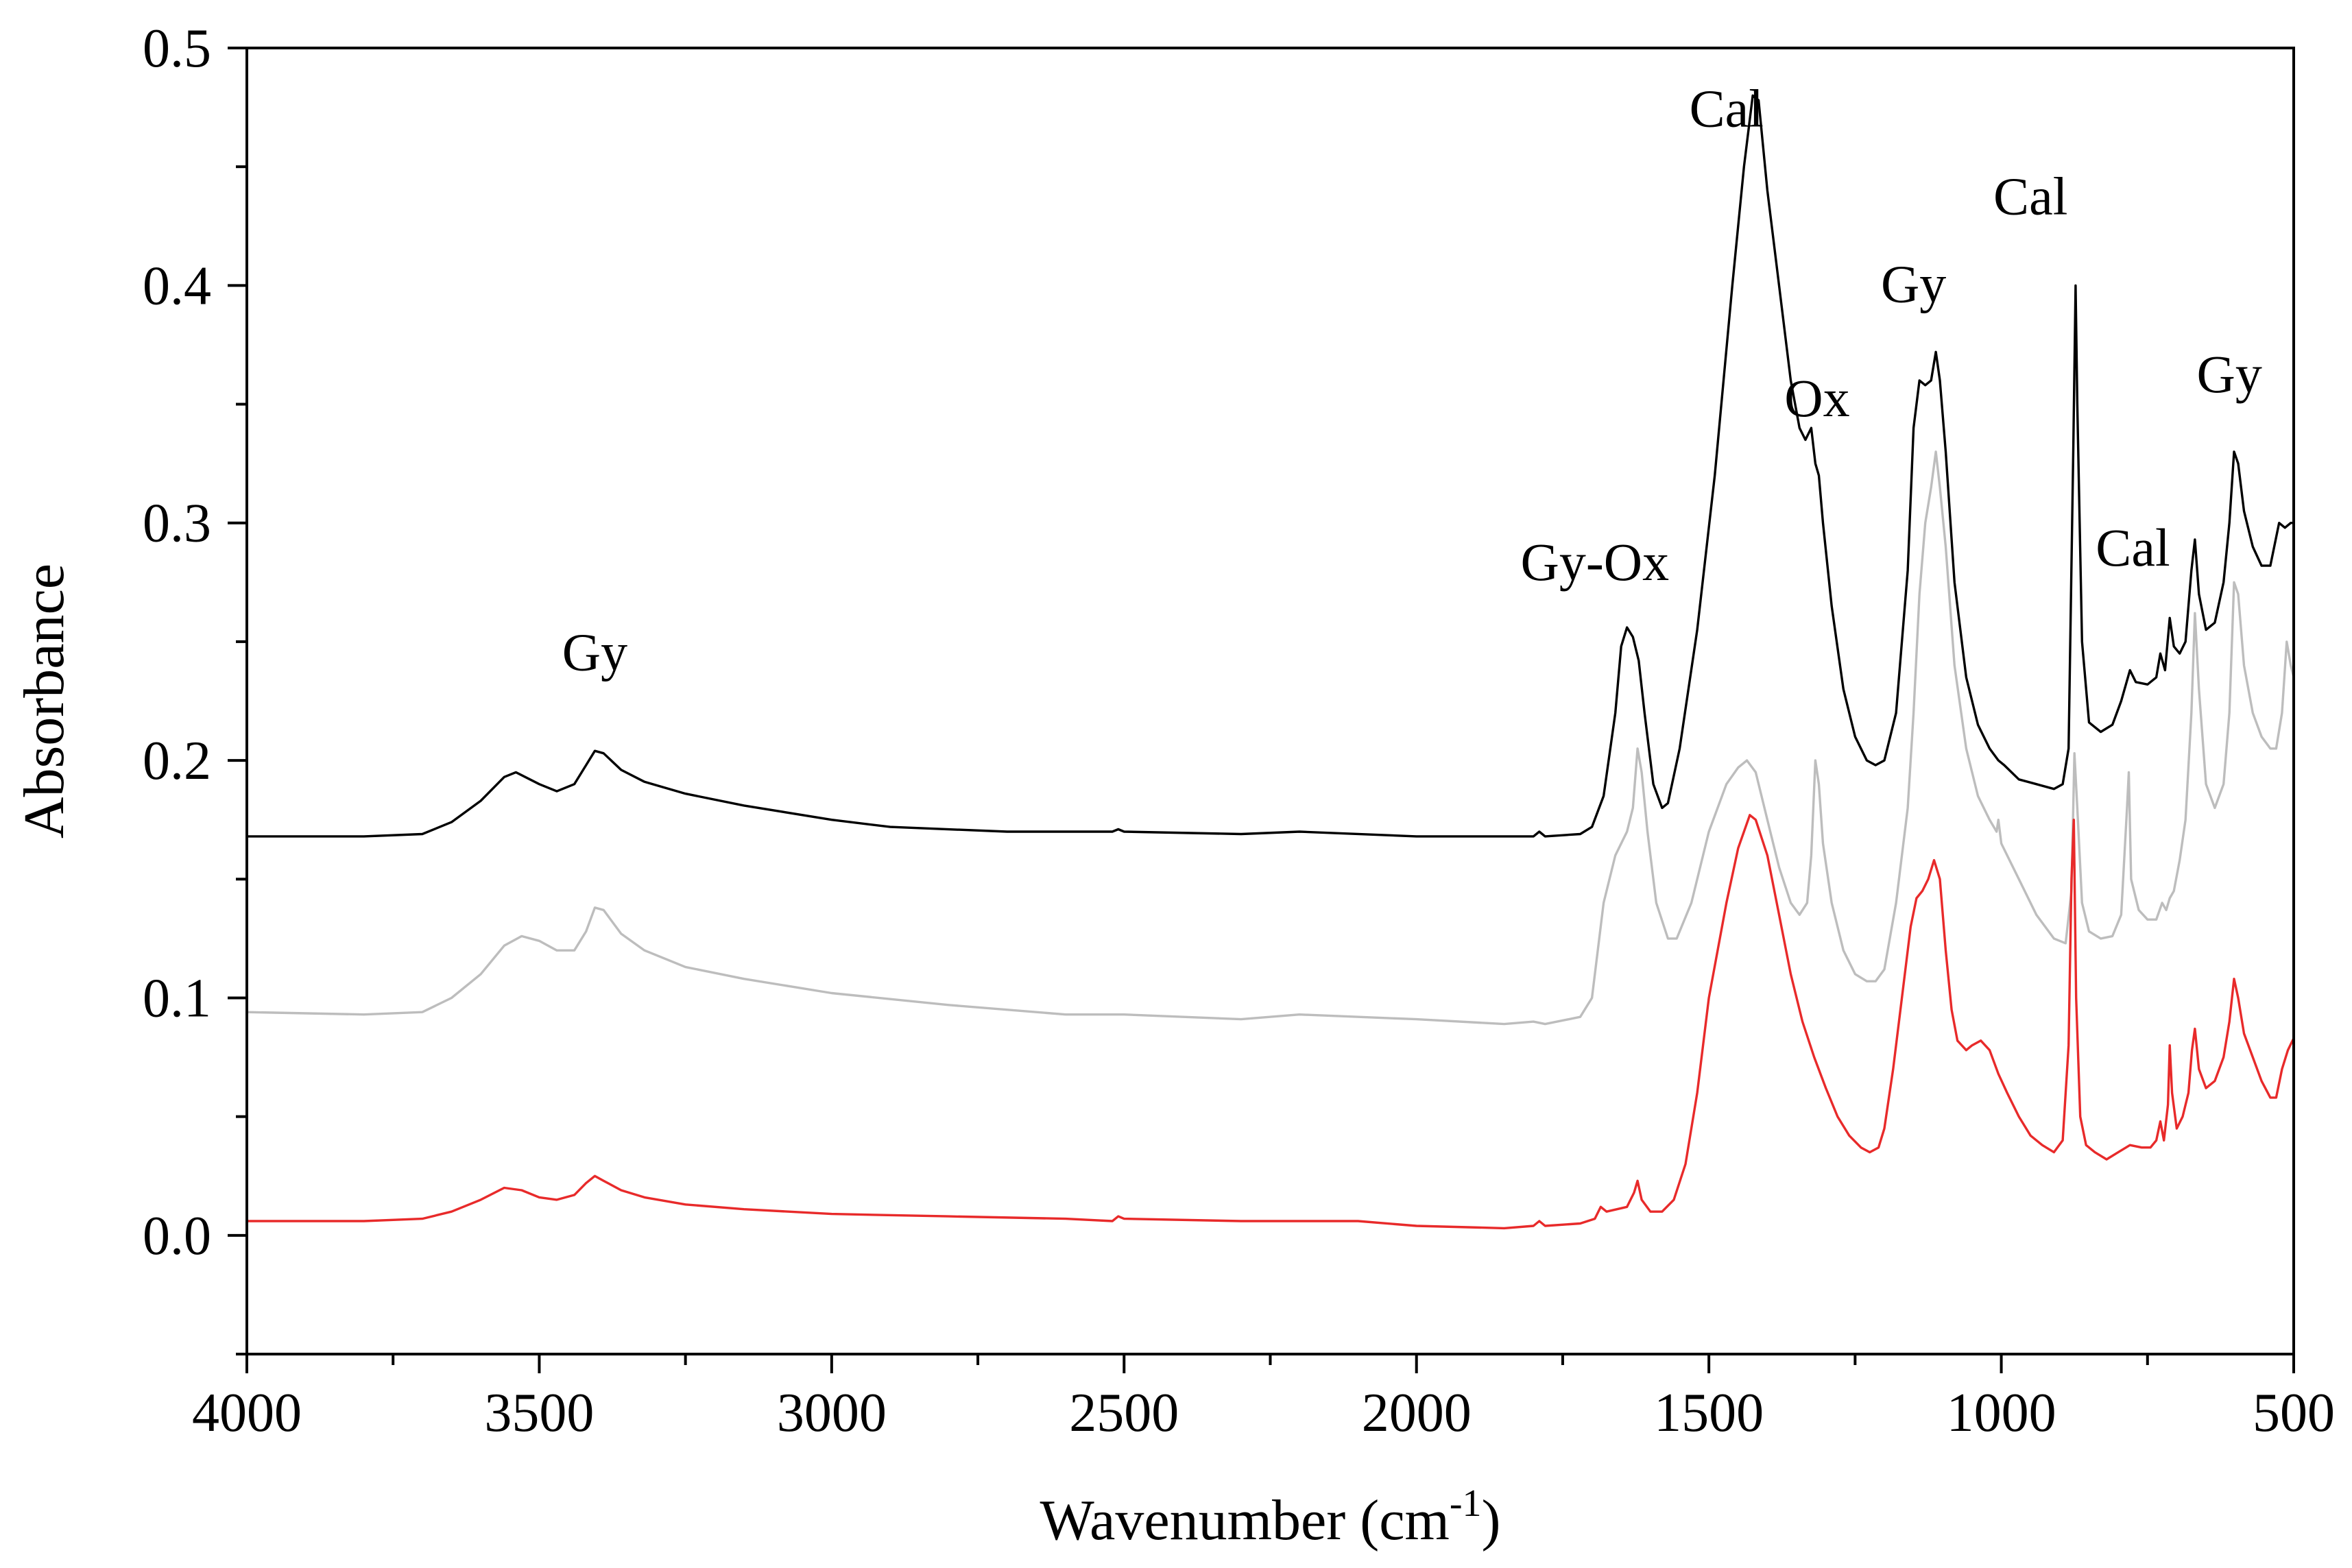 This screenshot has width=2352, height=1568. I want to click on y-tick-label: 0.3, so click(177, 524).